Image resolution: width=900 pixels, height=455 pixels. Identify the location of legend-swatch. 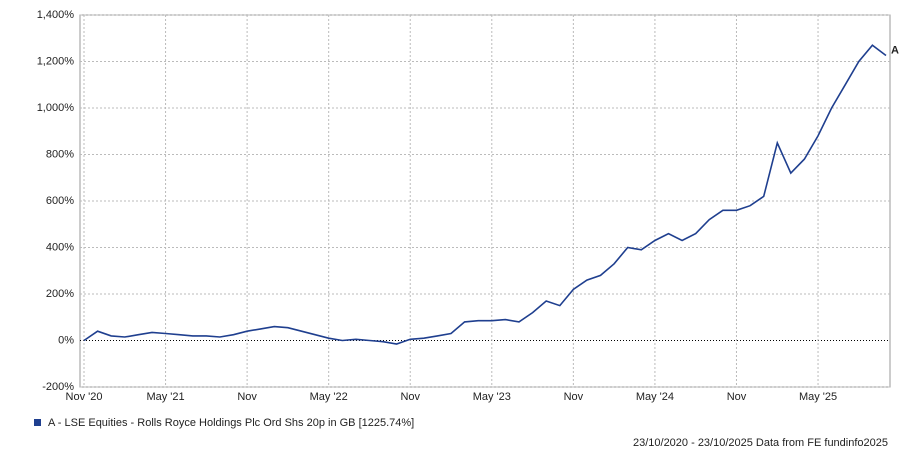
(37, 422).